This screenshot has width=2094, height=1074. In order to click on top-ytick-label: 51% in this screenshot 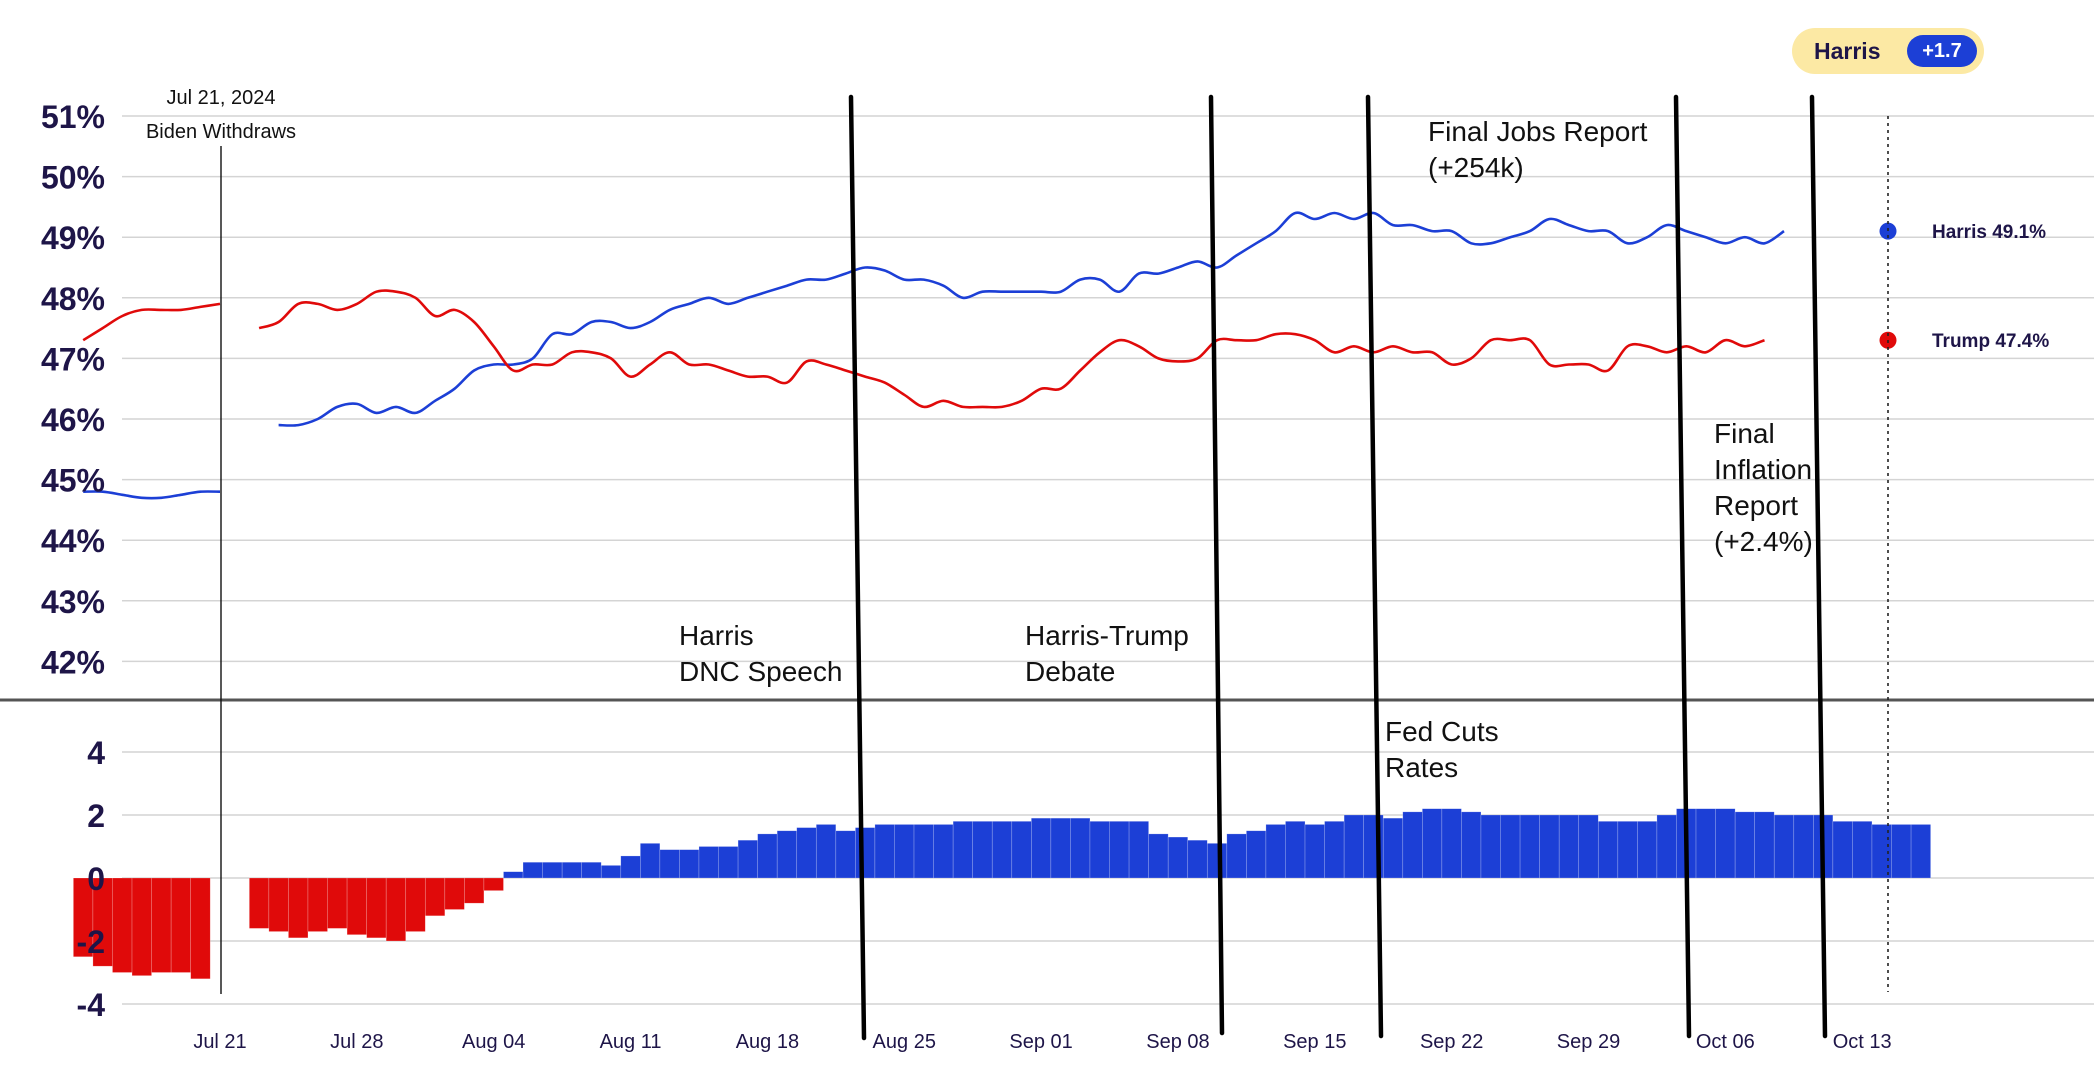, I will do `click(73, 117)`.